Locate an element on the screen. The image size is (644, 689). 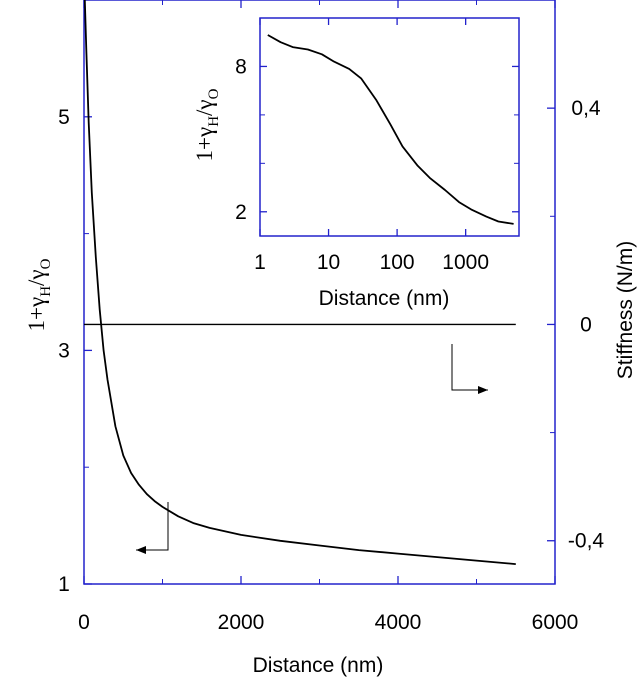
main-y-left-tick-label: 1 is located at coordinates (64, 584).